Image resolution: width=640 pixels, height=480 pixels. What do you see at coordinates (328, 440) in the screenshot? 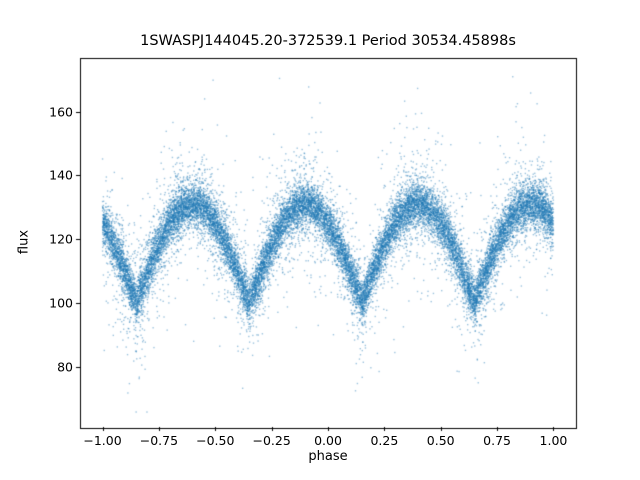
I see `x-tick-label: 0.00` at bounding box center [328, 440].